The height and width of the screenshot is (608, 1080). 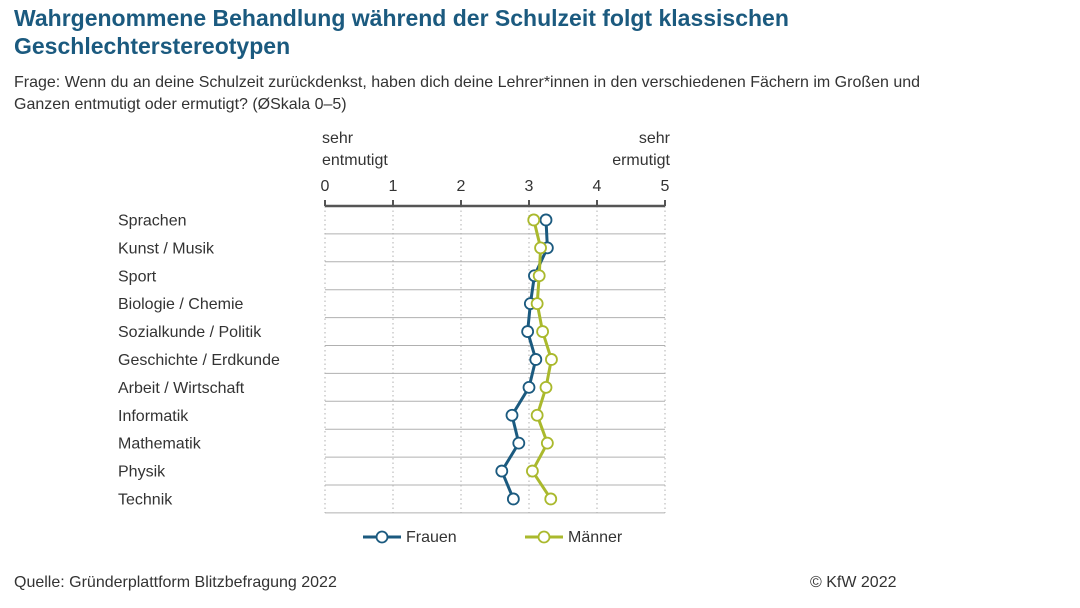 I want to click on category-label: Biologie / Chemie, so click(x=181, y=304).